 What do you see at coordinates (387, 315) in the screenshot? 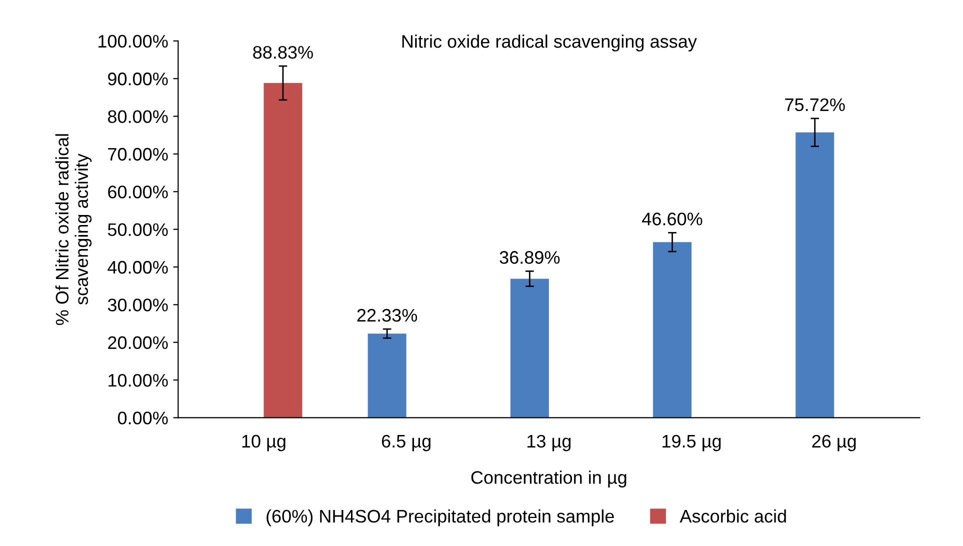
I see `data-label: 22.33%` at bounding box center [387, 315].